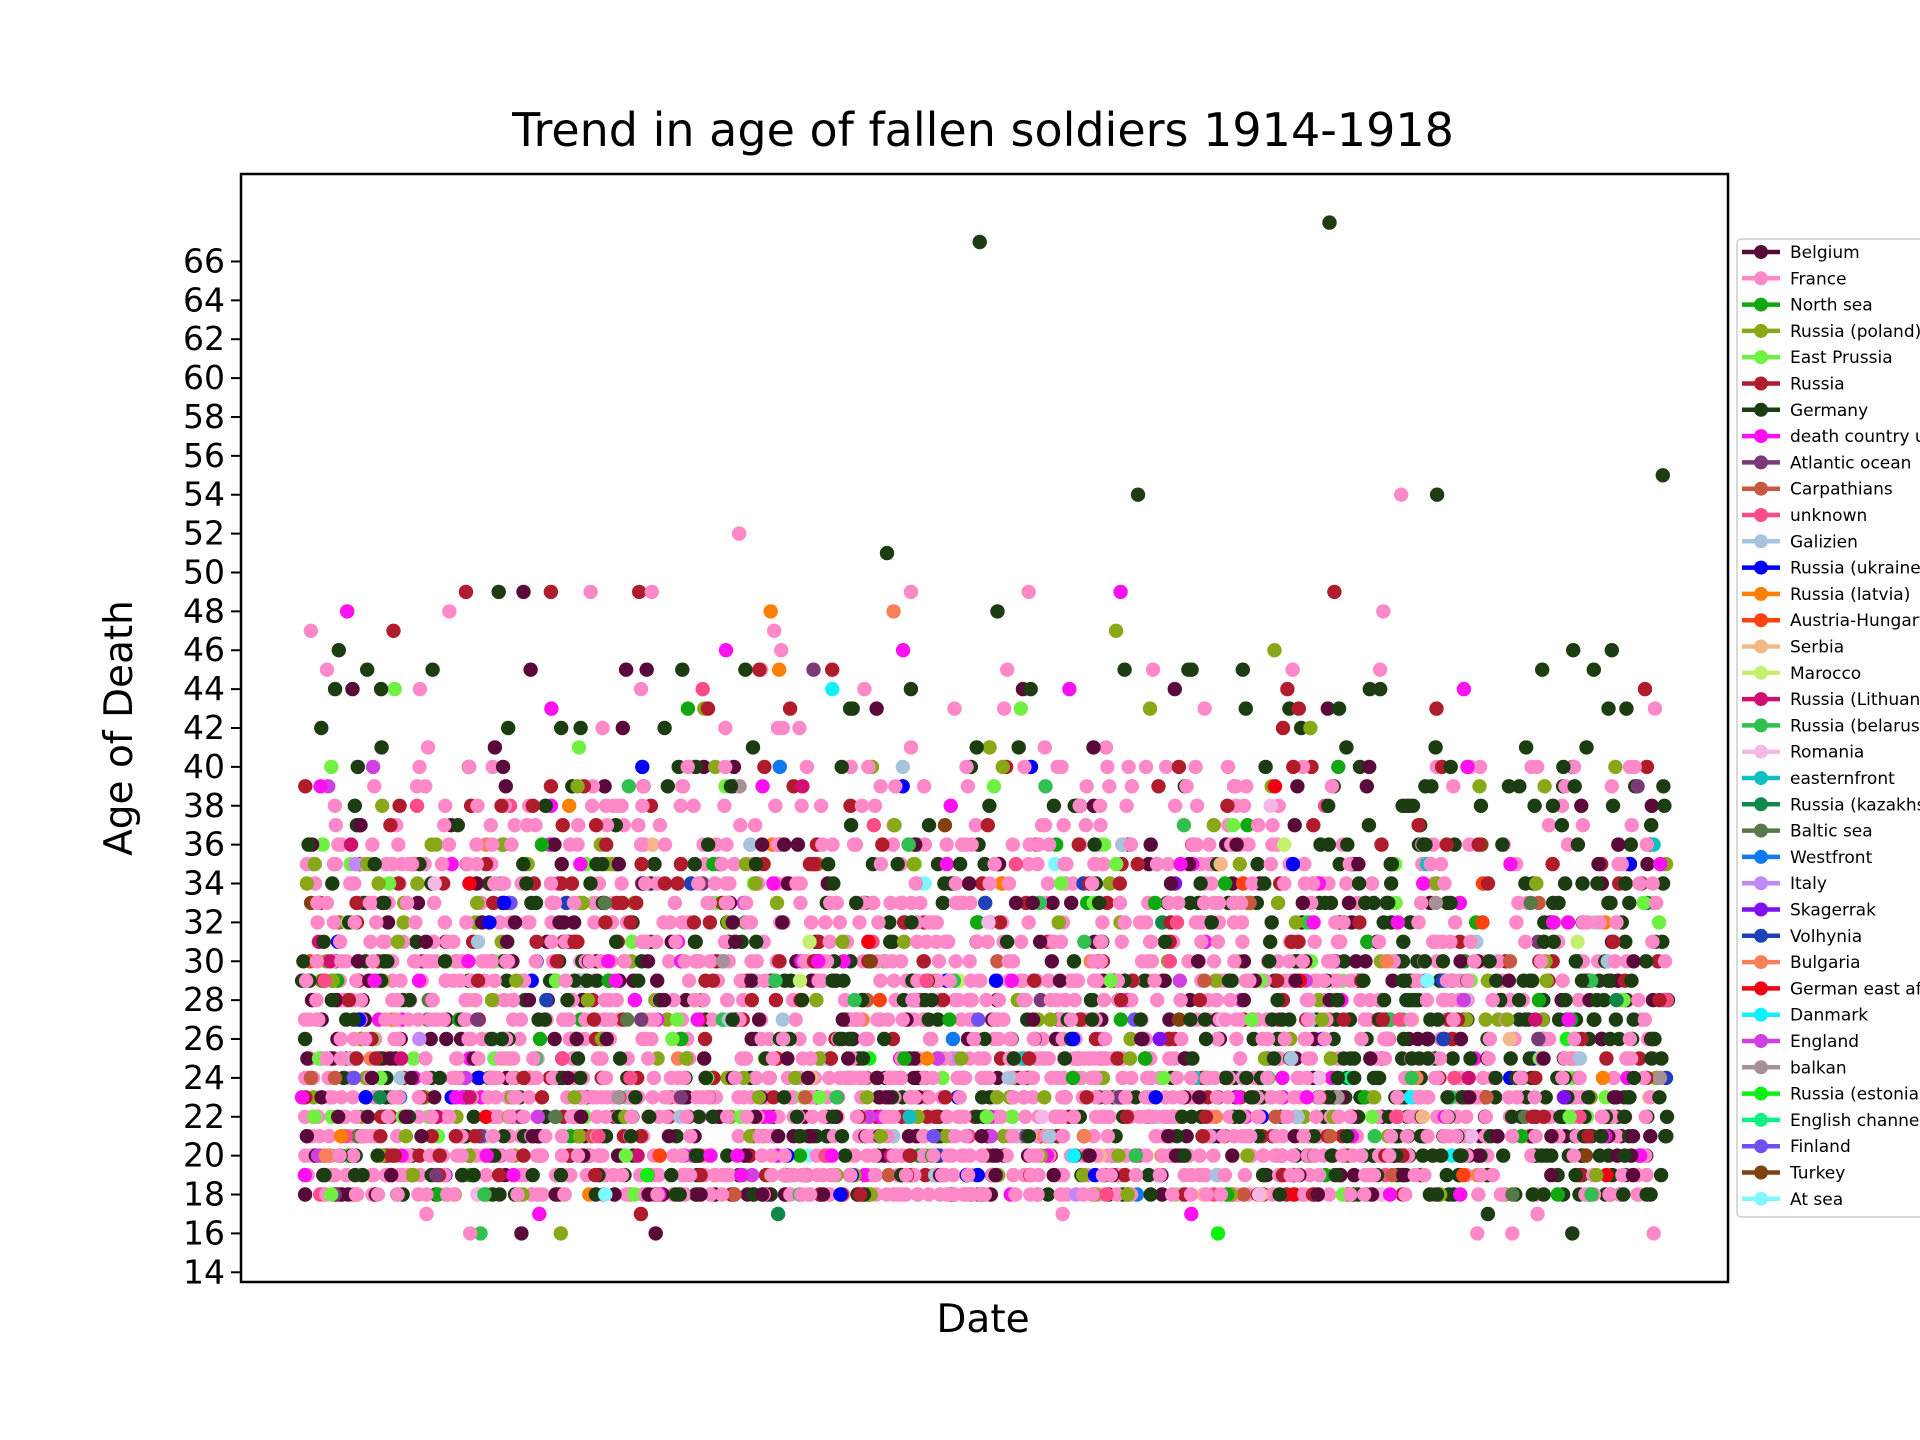 The height and width of the screenshot is (1440, 1920). What do you see at coordinates (1801, 674) in the screenshot?
I see `legend-entry: Marocco` at bounding box center [1801, 674].